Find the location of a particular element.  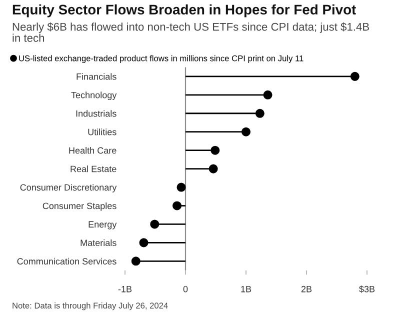

x-tick-label: $3B is located at coordinates (367, 289).